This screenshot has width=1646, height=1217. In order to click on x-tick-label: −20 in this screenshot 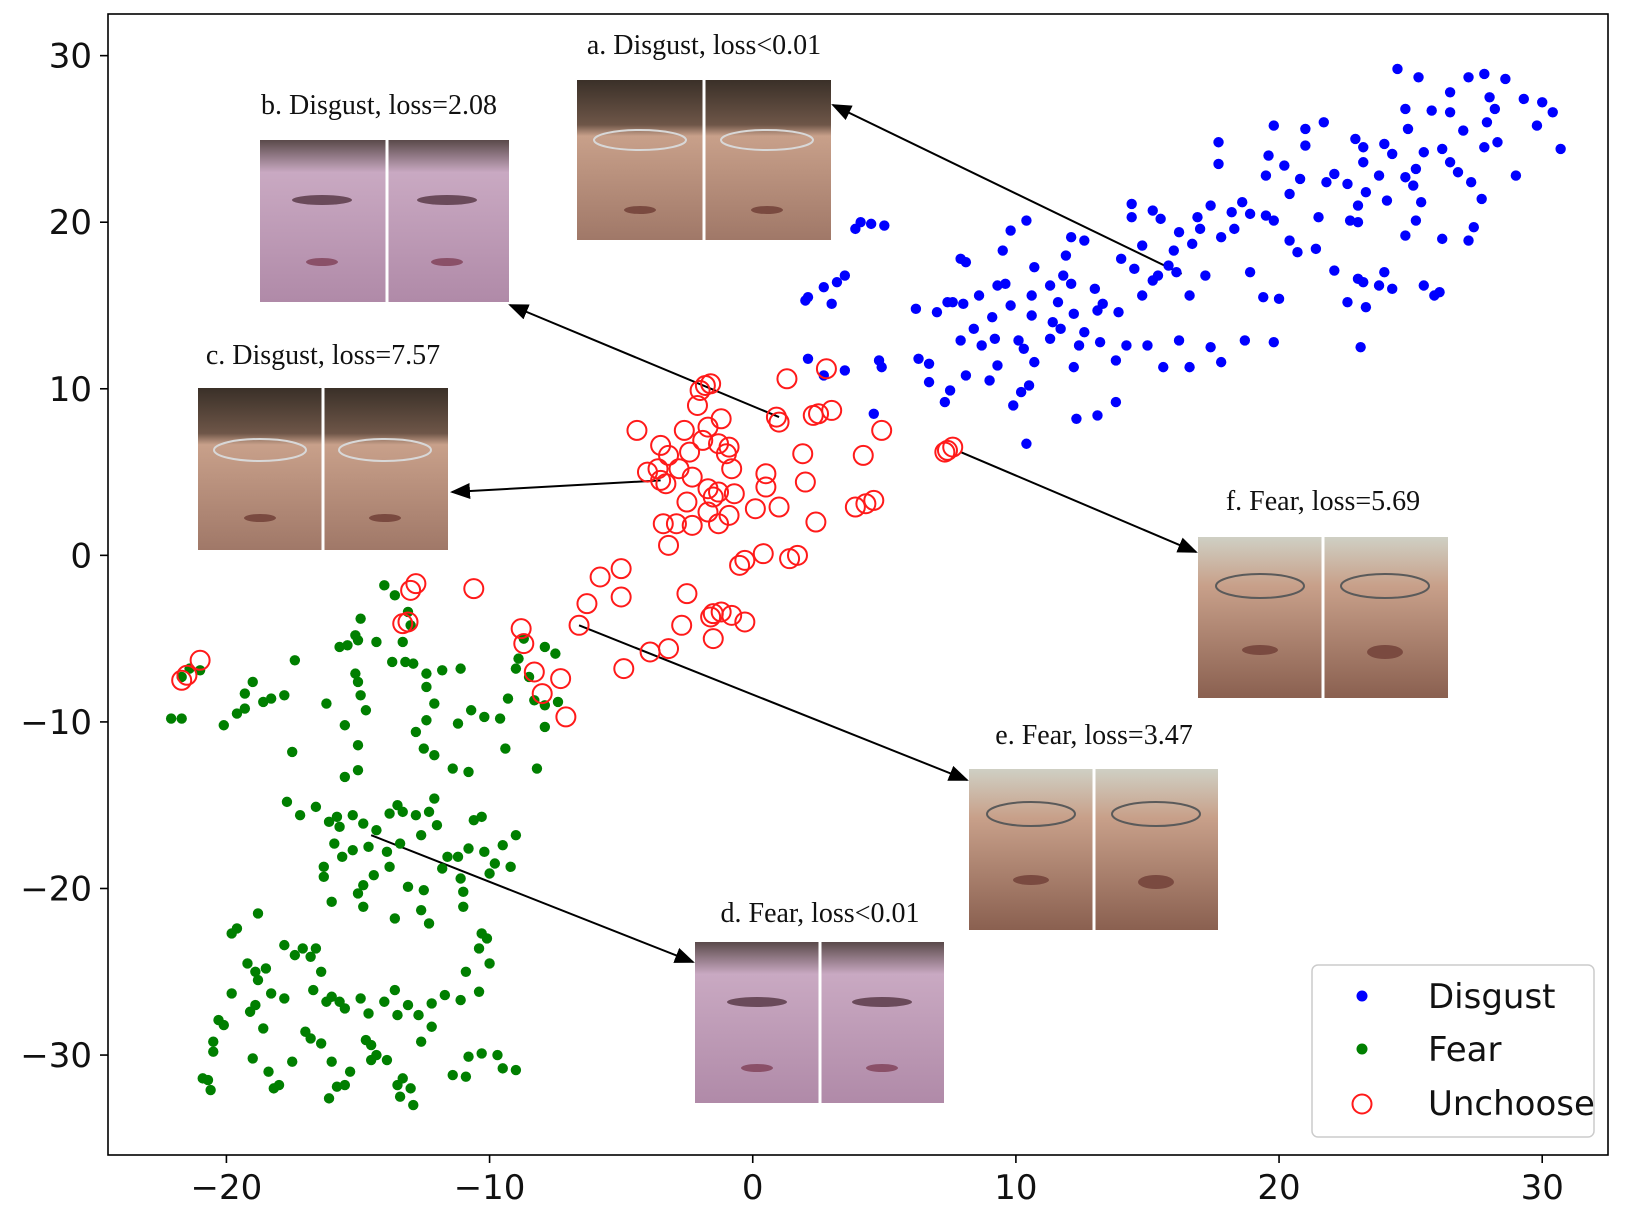, I will do `click(227, 1188)`.